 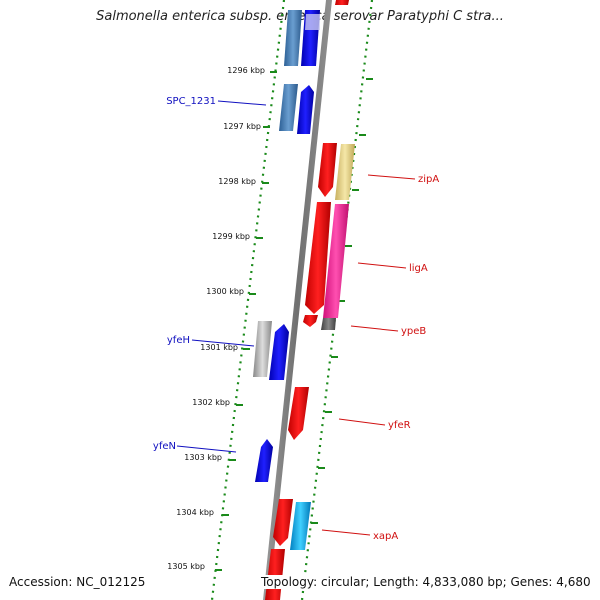 What do you see at coordinates (399, 425) in the screenshot?
I see `gene-label-yfer: yfeR` at bounding box center [399, 425].